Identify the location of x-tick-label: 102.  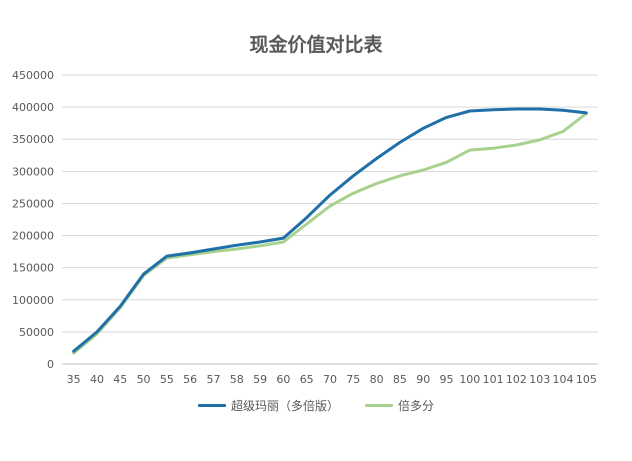
(516, 379).